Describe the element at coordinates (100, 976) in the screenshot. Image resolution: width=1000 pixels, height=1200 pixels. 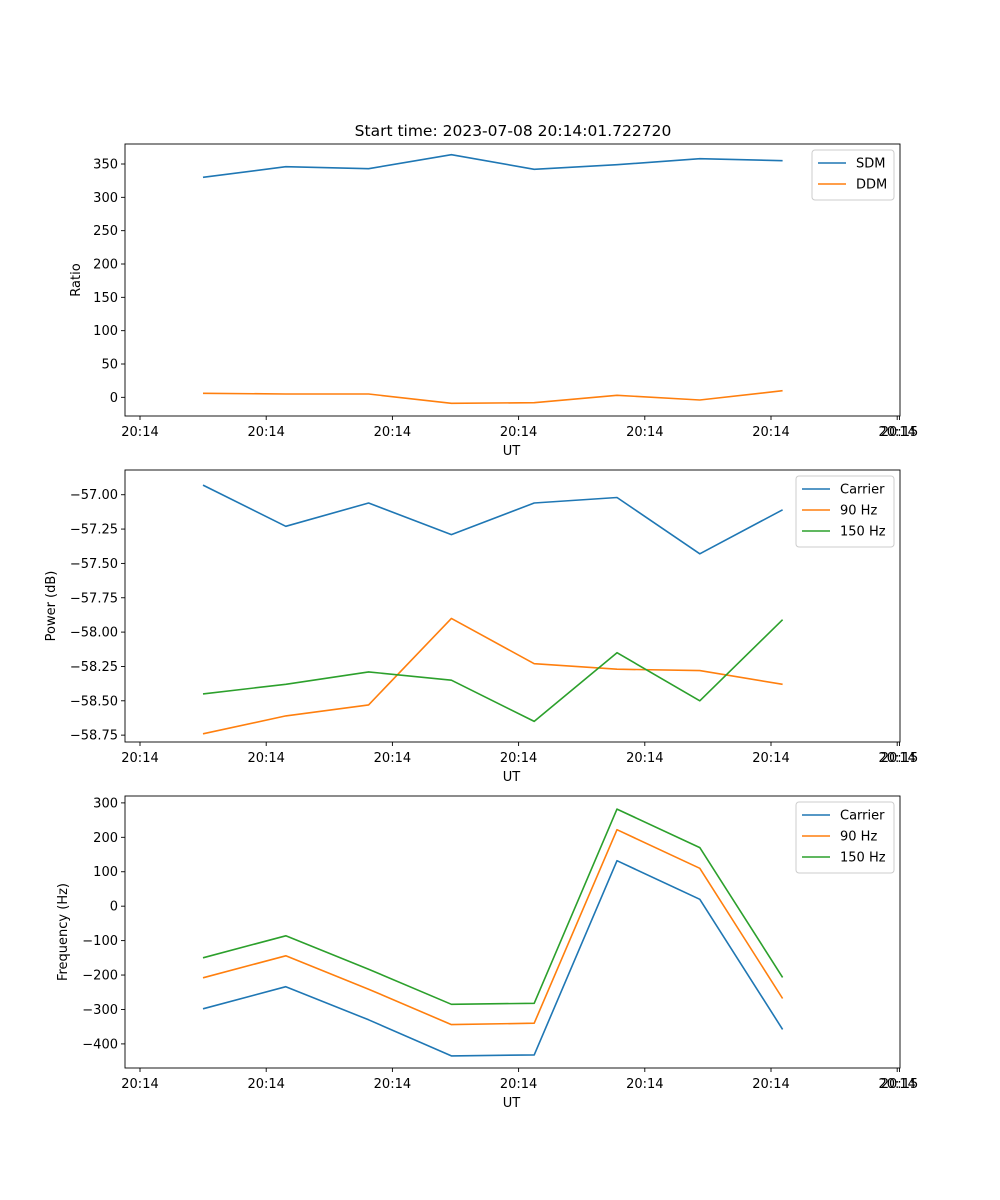
I see `y-tick-label: −200` at that location.